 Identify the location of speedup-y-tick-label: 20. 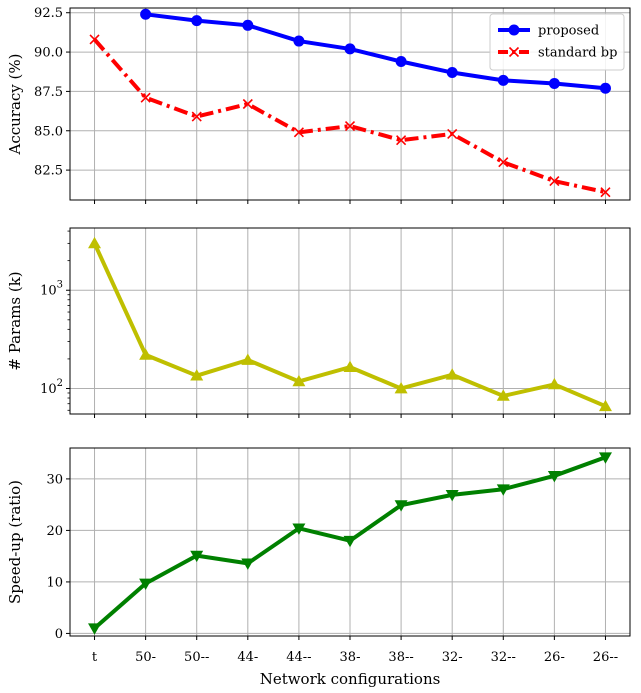
(54, 531).